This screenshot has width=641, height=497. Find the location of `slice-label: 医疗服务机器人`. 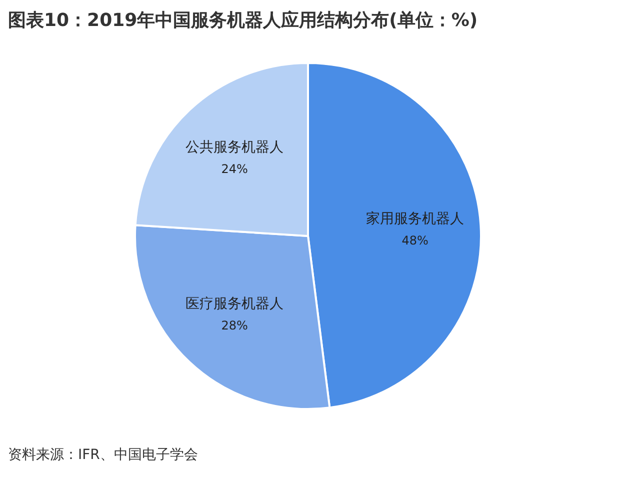

slice-label: 医疗服务机器人 is located at coordinates (235, 304).